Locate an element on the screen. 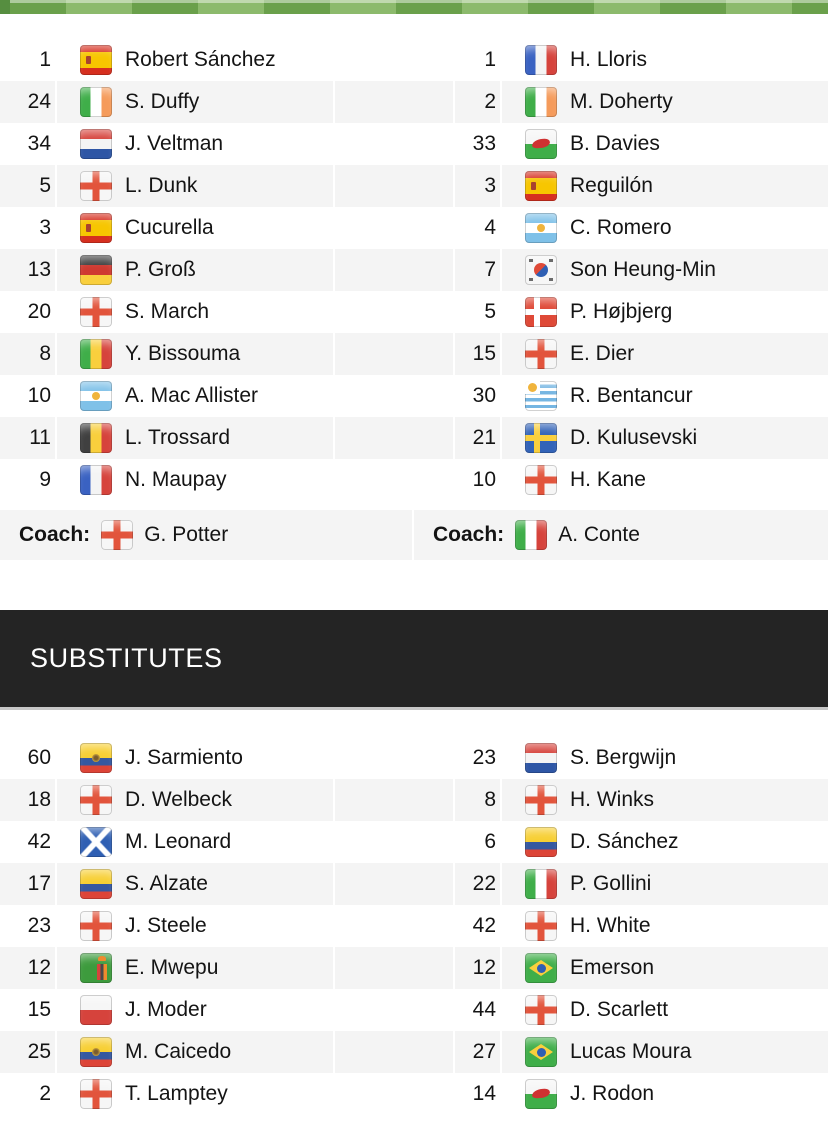 The width and height of the screenshot is (828, 1127). player-cell: M. Doherty is located at coordinates (665, 102).